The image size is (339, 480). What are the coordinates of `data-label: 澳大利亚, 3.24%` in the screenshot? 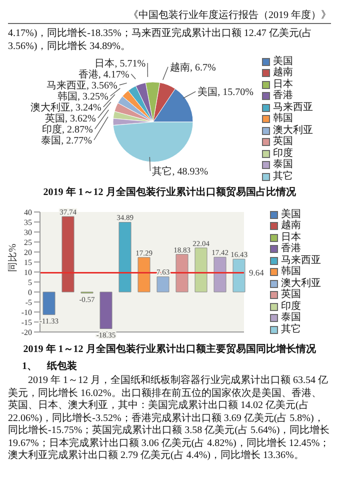 It's located at (66, 108).